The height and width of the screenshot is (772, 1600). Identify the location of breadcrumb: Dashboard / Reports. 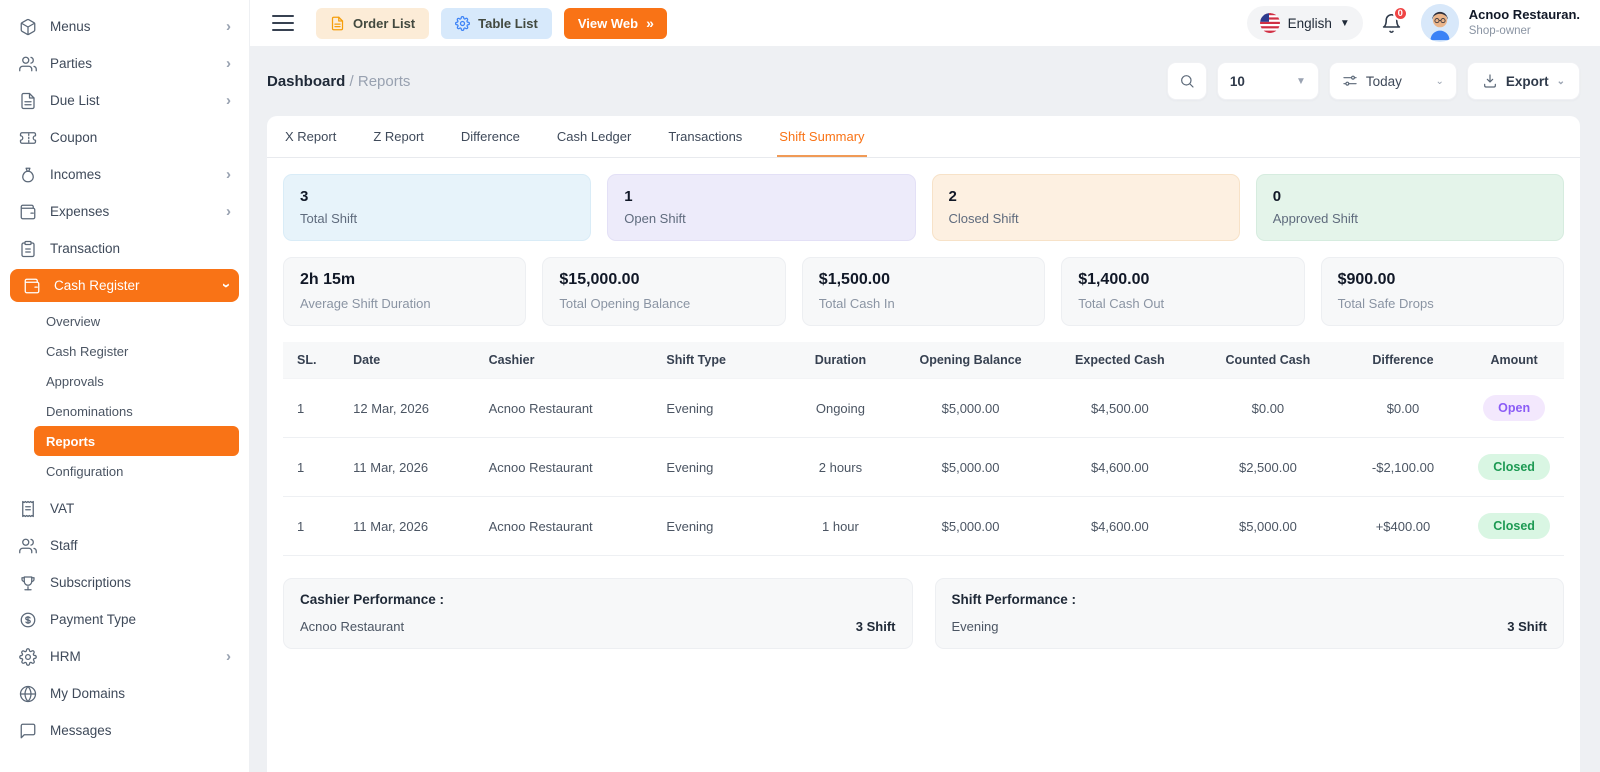
(339, 81).